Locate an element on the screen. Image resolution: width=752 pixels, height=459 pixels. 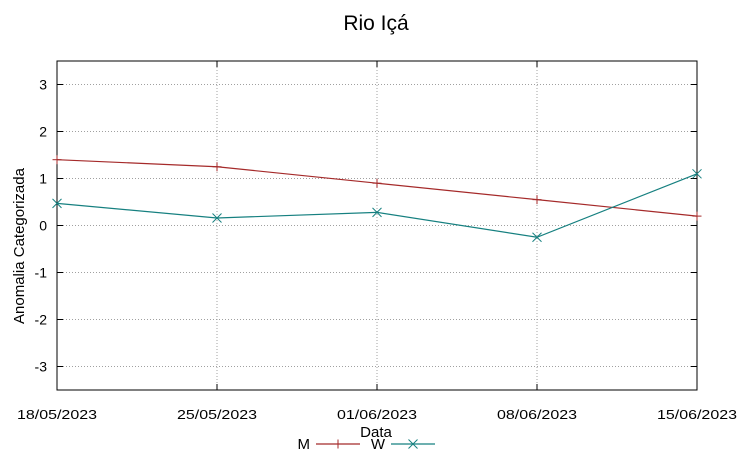
legend-marker-d2 is located at coordinates (413, 444).